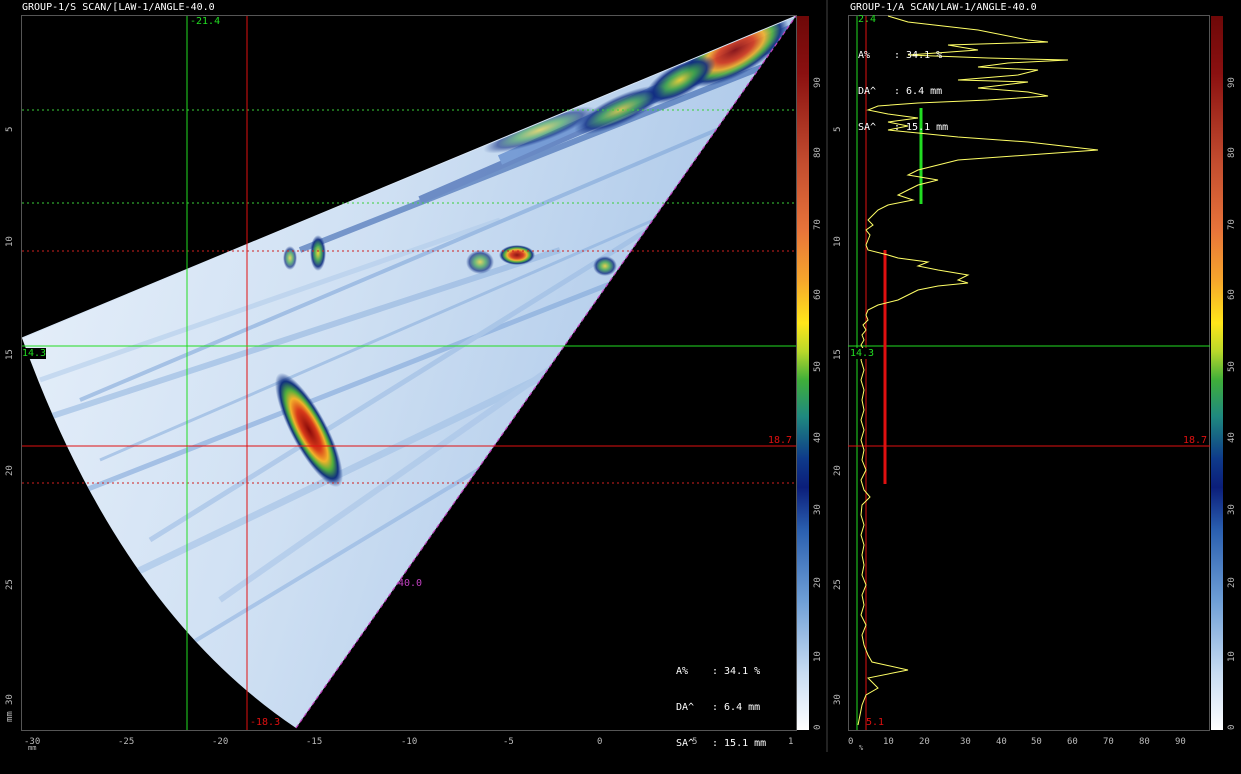 The image size is (1241, 774). Describe the element at coordinates (10, 584) in the screenshot. I see `sscan-y-tick: 25` at that location.